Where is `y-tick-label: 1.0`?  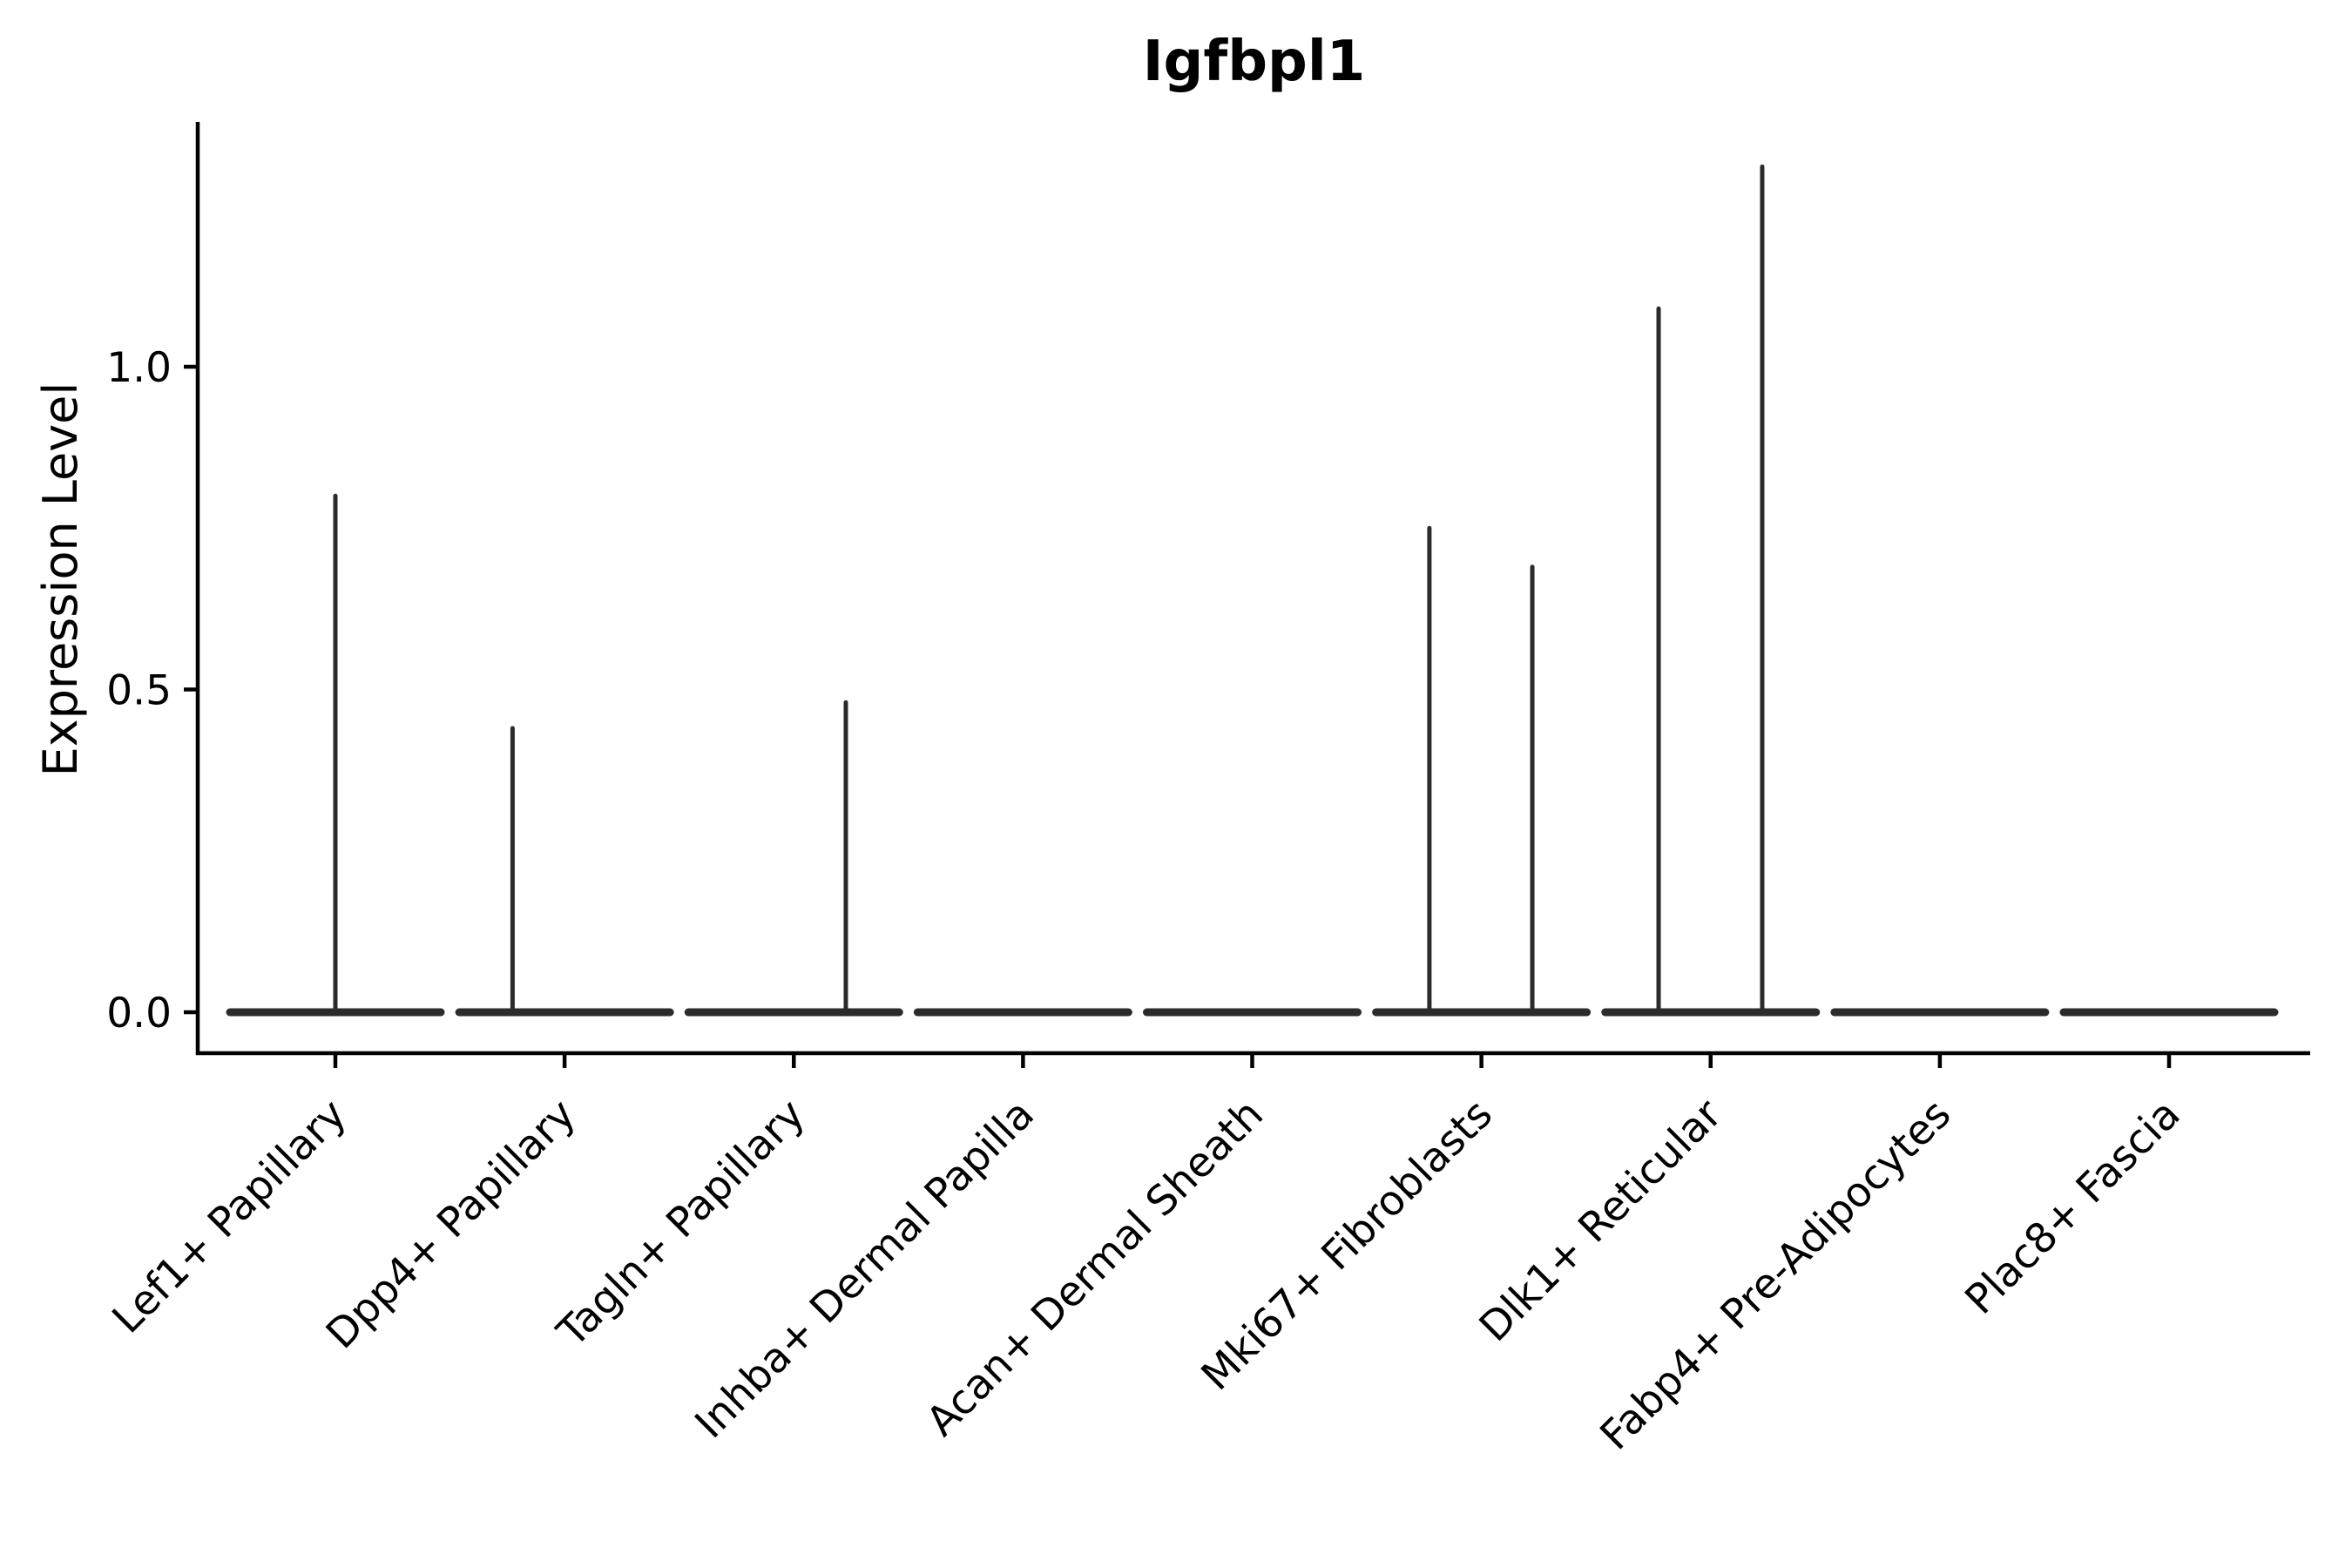 y-tick-label: 1.0 is located at coordinates (139, 368).